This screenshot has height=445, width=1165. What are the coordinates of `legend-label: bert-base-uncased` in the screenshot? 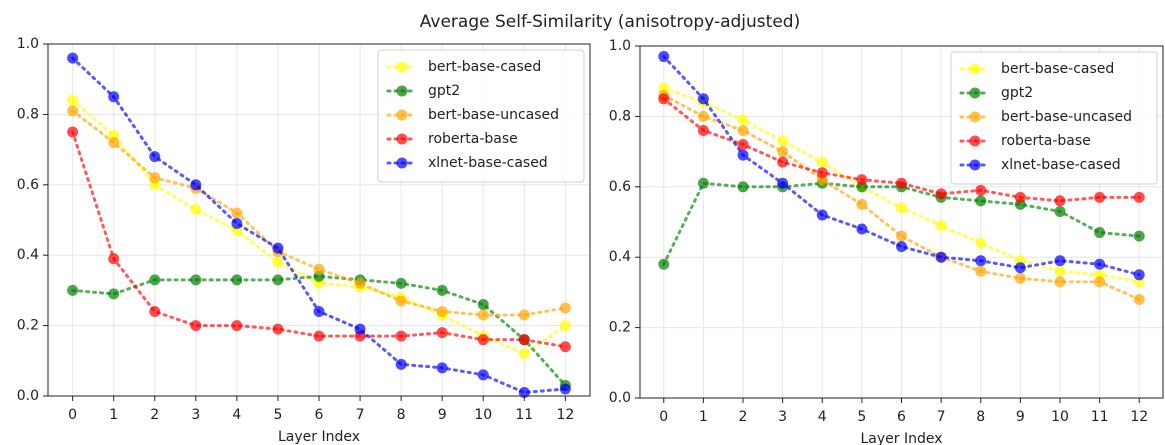 It's located at (1066, 117).